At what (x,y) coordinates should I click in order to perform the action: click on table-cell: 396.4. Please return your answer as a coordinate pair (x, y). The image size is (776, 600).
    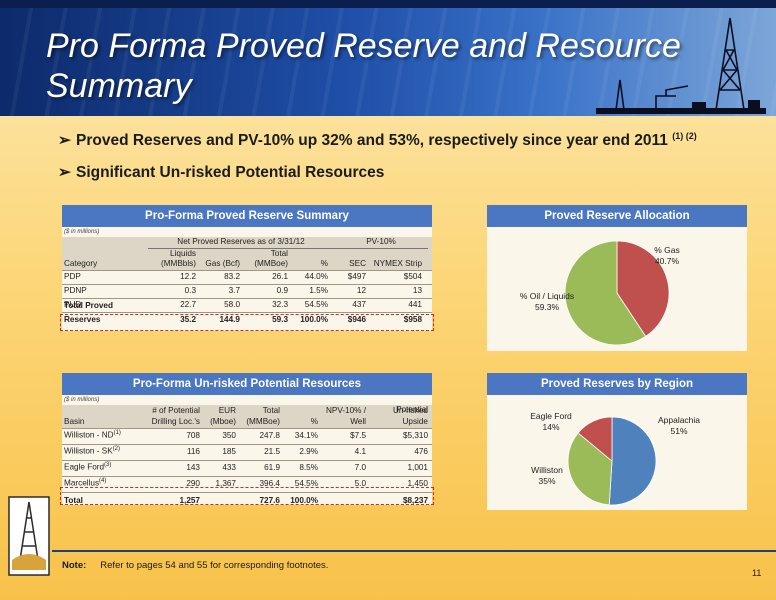
    Looking at the image, I should click on (270, 483).